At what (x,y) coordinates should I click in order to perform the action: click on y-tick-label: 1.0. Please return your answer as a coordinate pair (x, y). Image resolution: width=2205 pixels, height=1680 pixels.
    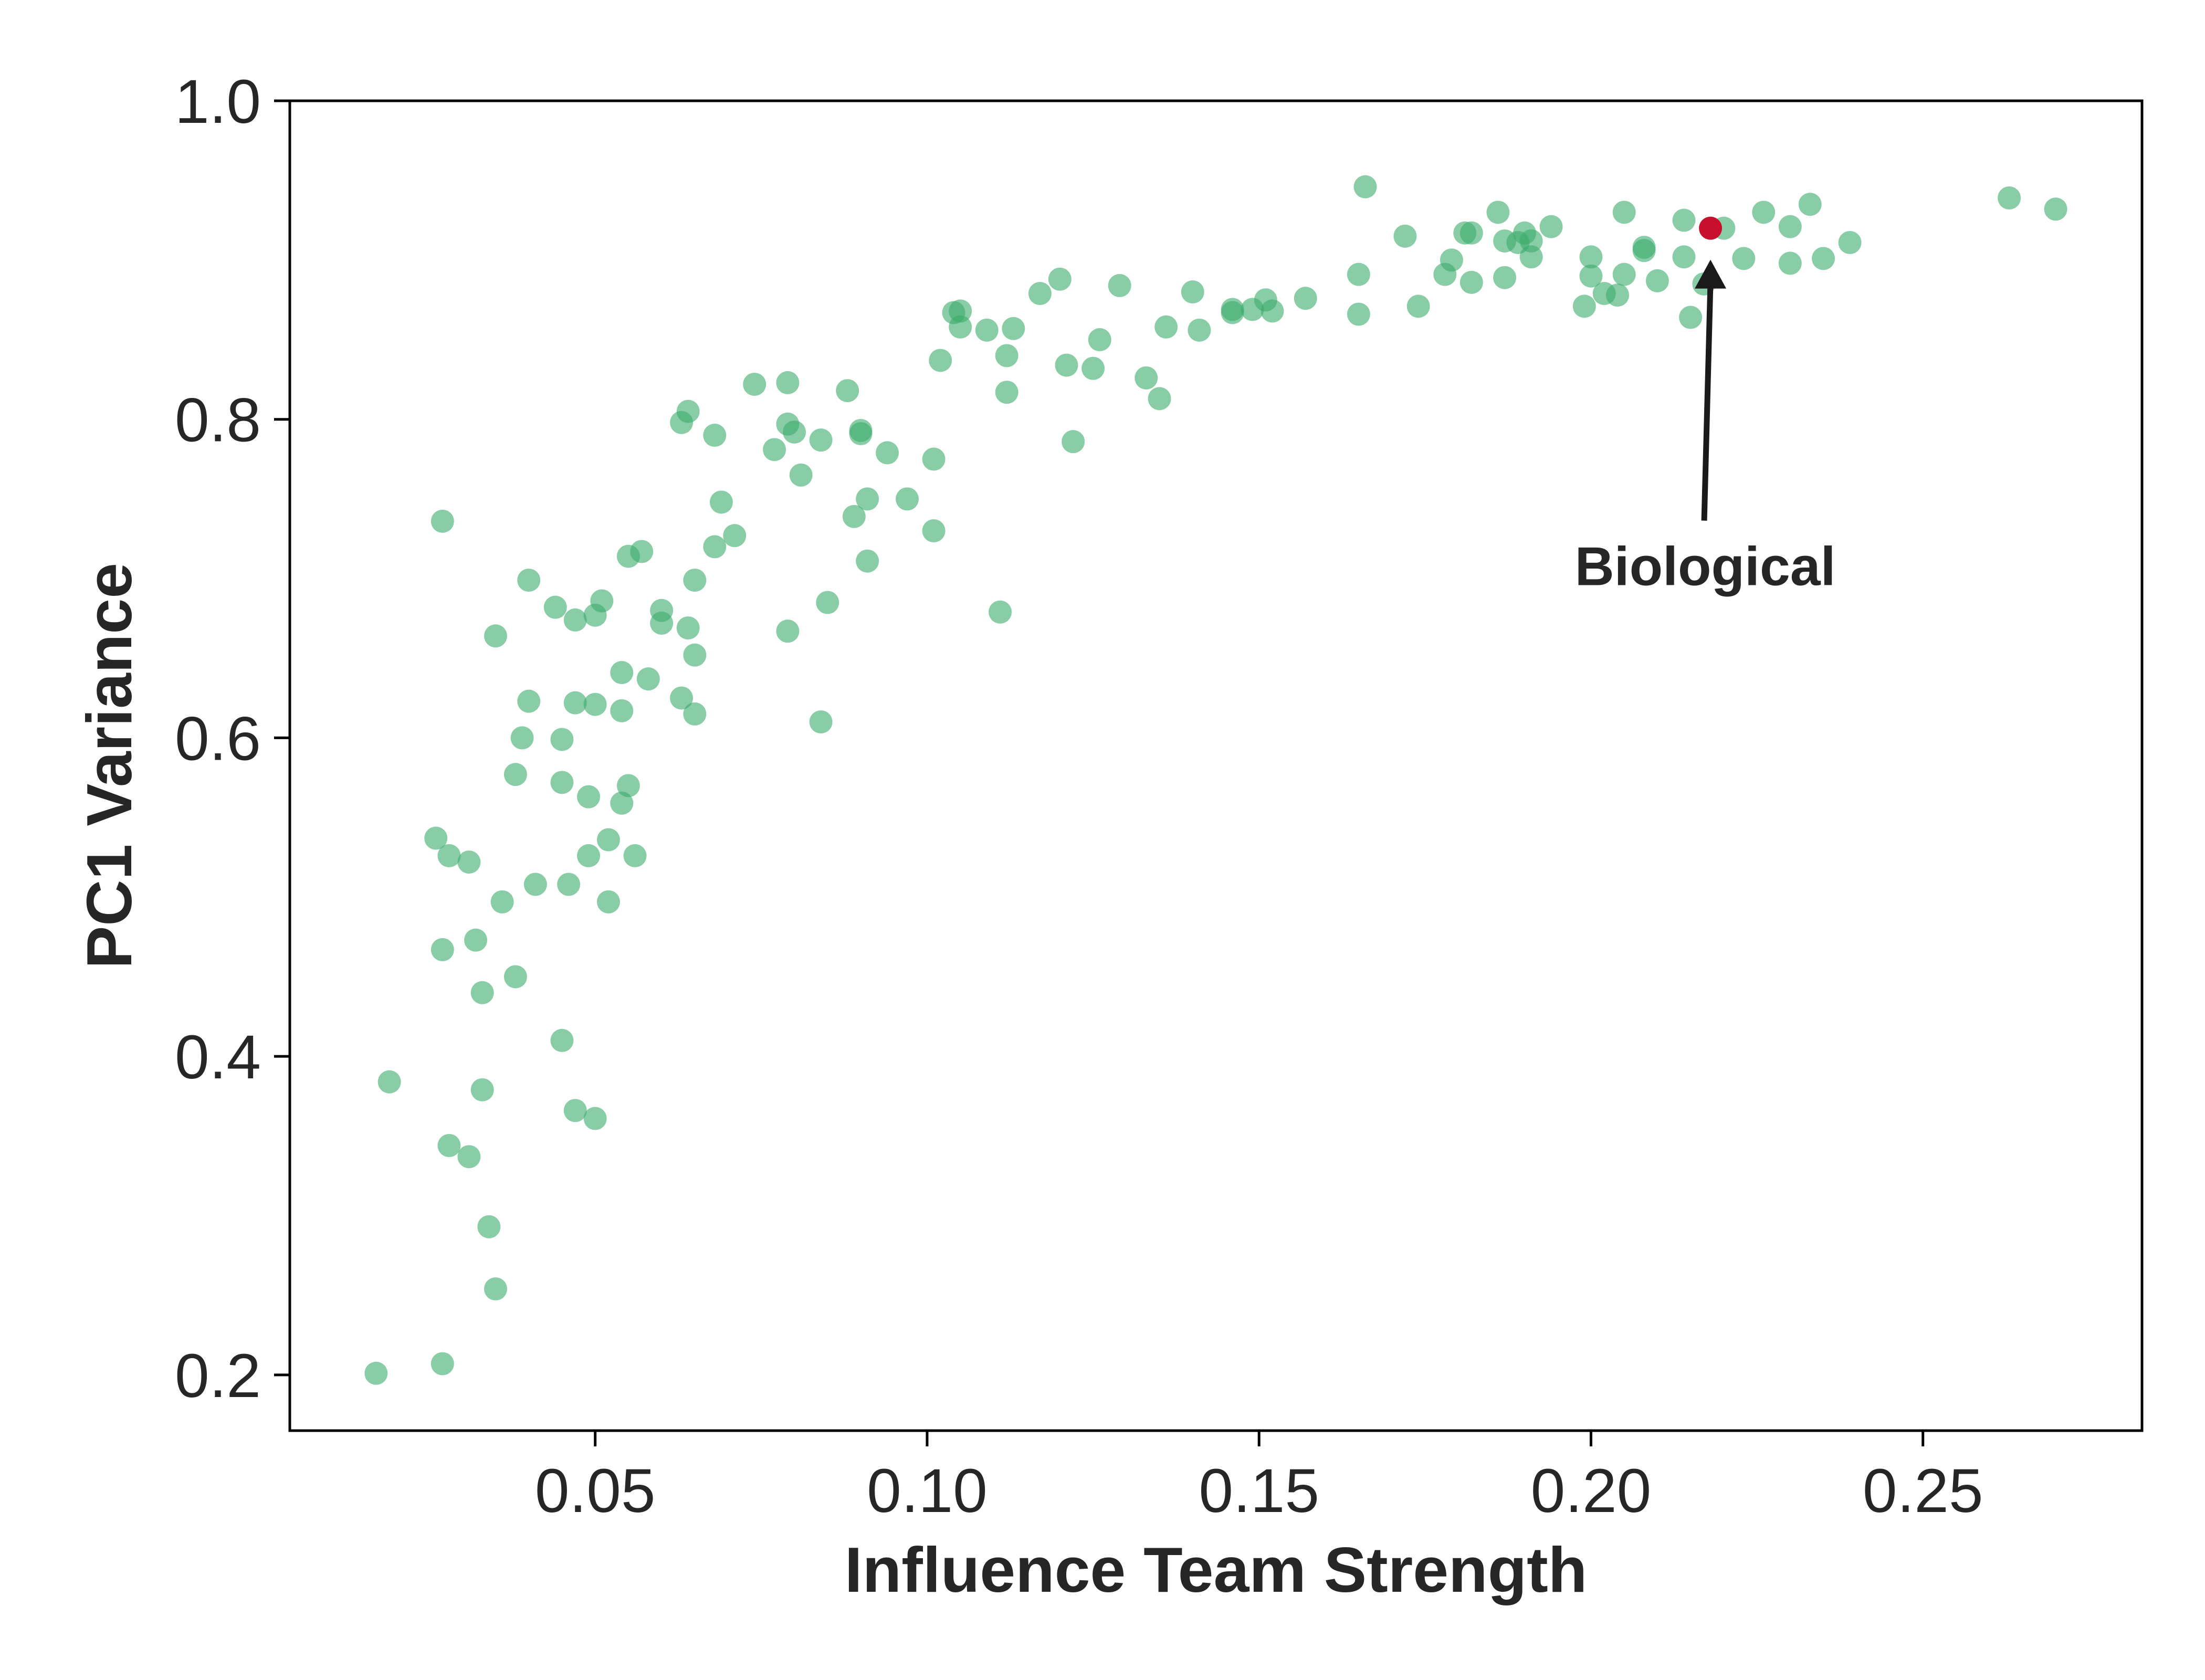
    Looking at the image, I should click on (218, 101).